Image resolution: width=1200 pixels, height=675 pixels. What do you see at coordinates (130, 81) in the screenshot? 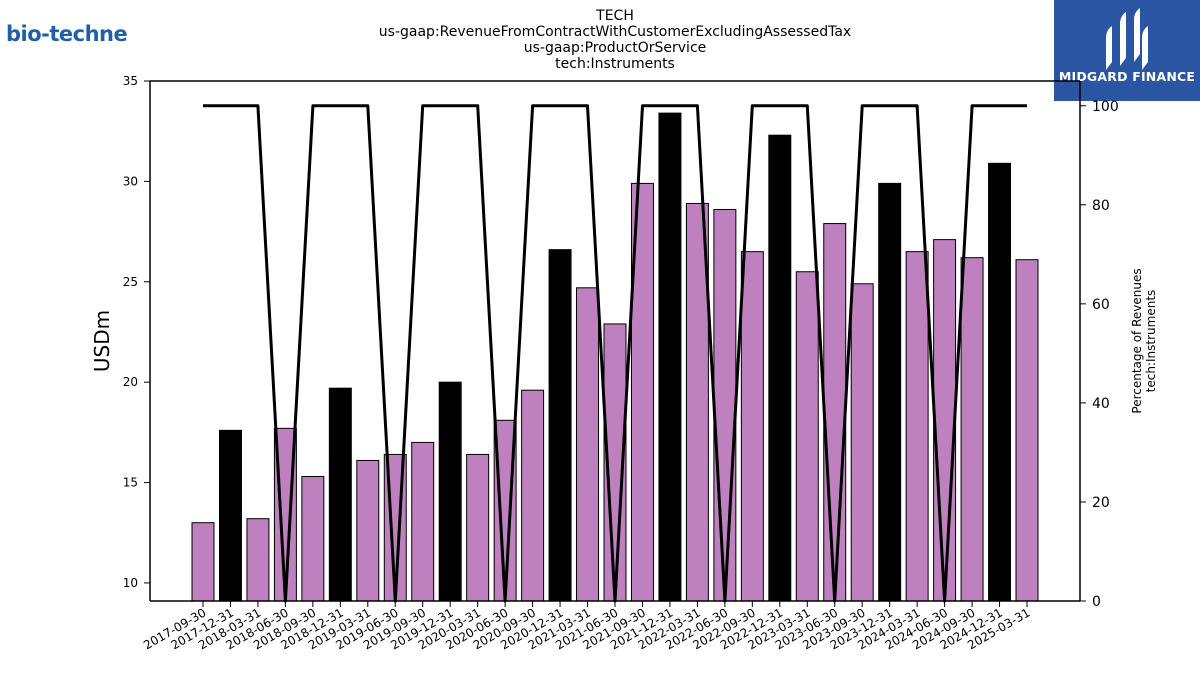
I see `y-tick-label-35: 35` at bounding box center [130, 81].